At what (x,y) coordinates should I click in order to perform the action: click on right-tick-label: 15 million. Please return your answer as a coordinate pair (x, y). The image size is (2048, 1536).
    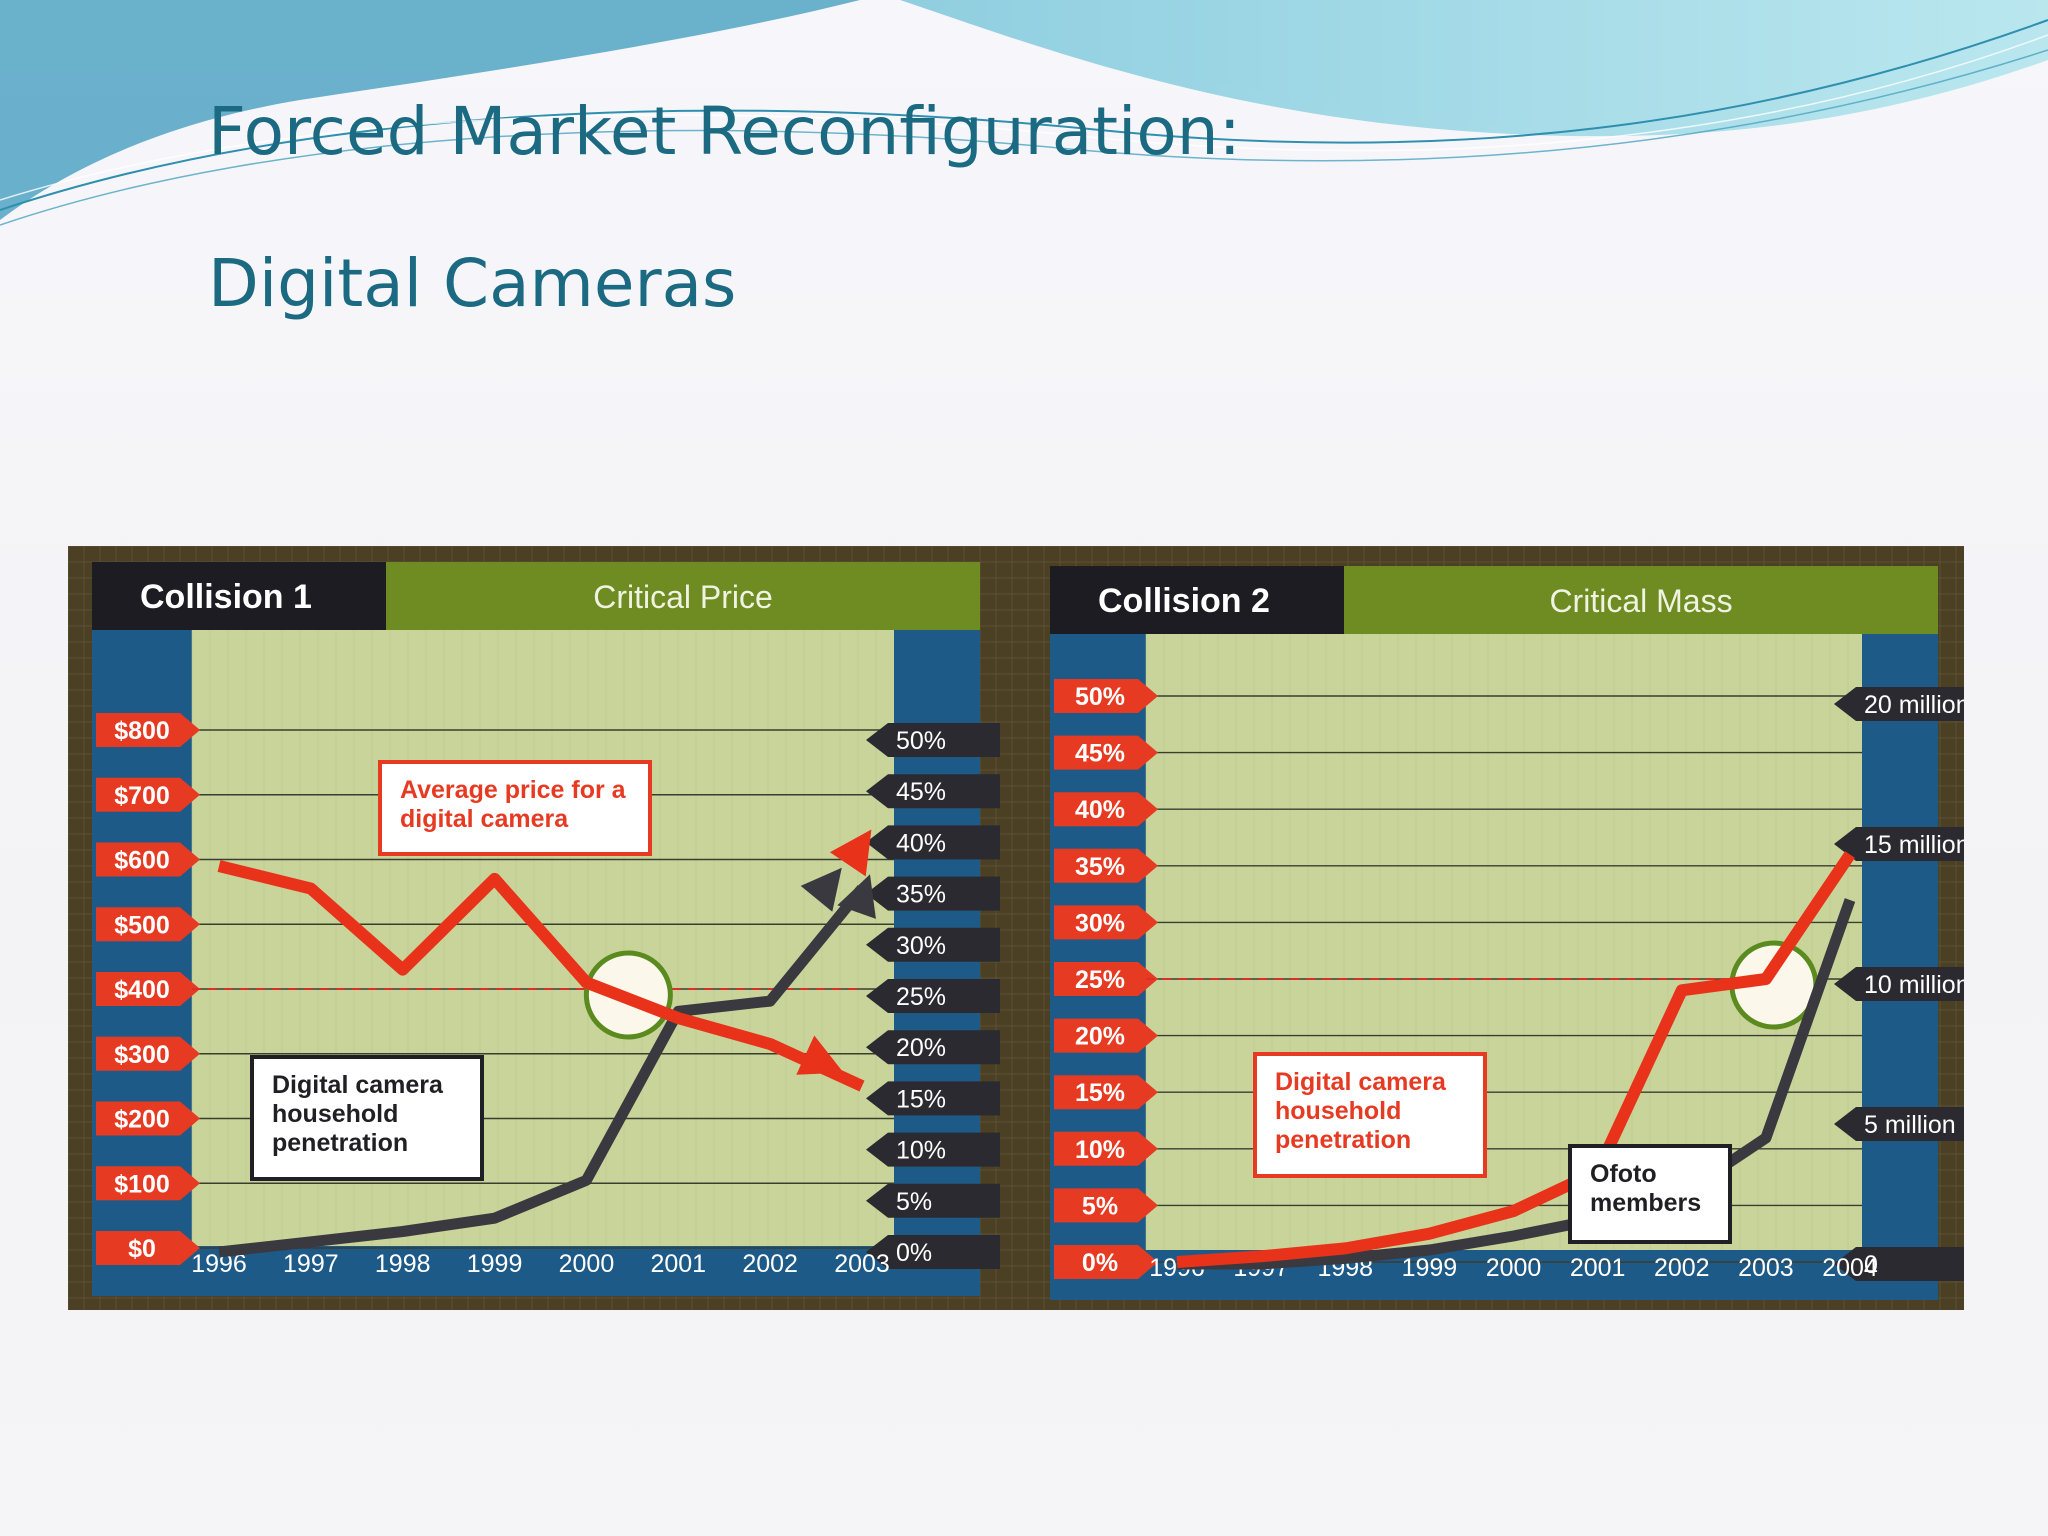
    Looking at the image, I should click on (1914, 845).